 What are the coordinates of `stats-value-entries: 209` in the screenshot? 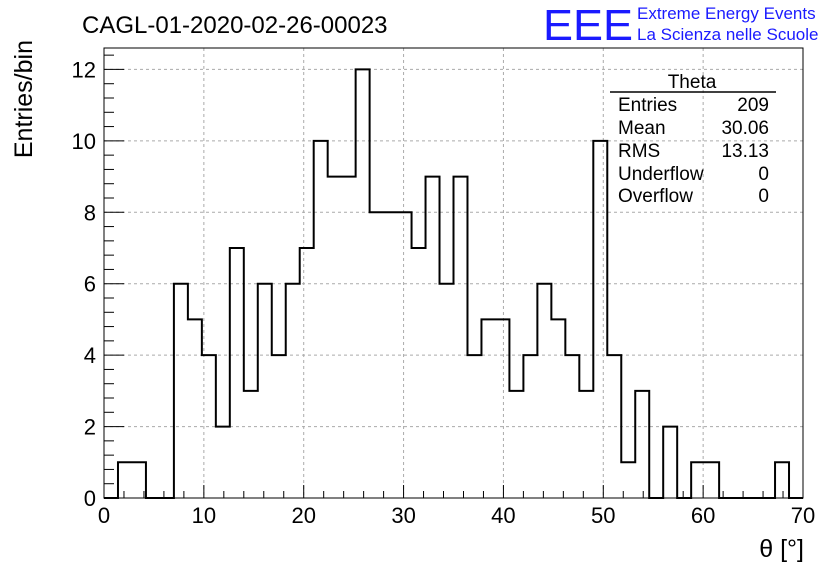 It's located at (753, 105).